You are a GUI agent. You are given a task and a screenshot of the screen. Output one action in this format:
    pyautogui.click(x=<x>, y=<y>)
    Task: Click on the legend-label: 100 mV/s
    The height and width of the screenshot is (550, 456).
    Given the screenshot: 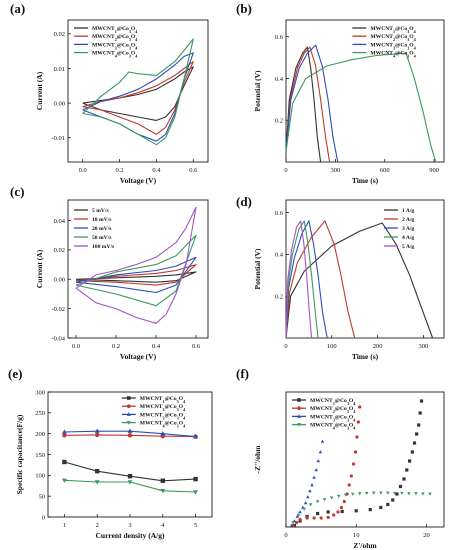 What is the action you would take?
    pyautogui.click(x=103, y=247)
    